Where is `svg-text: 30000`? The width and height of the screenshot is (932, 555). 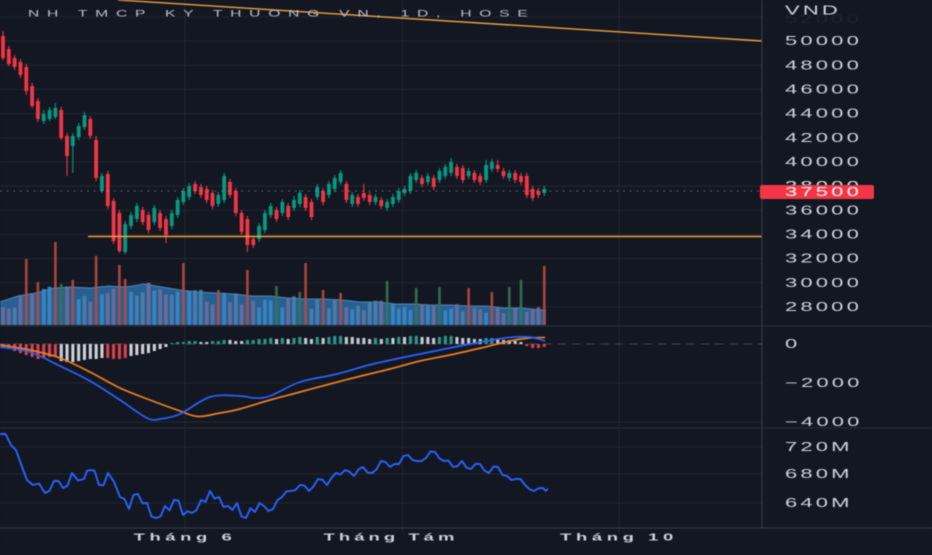 svg-text: 30000 is located at coordinates (823, 283).